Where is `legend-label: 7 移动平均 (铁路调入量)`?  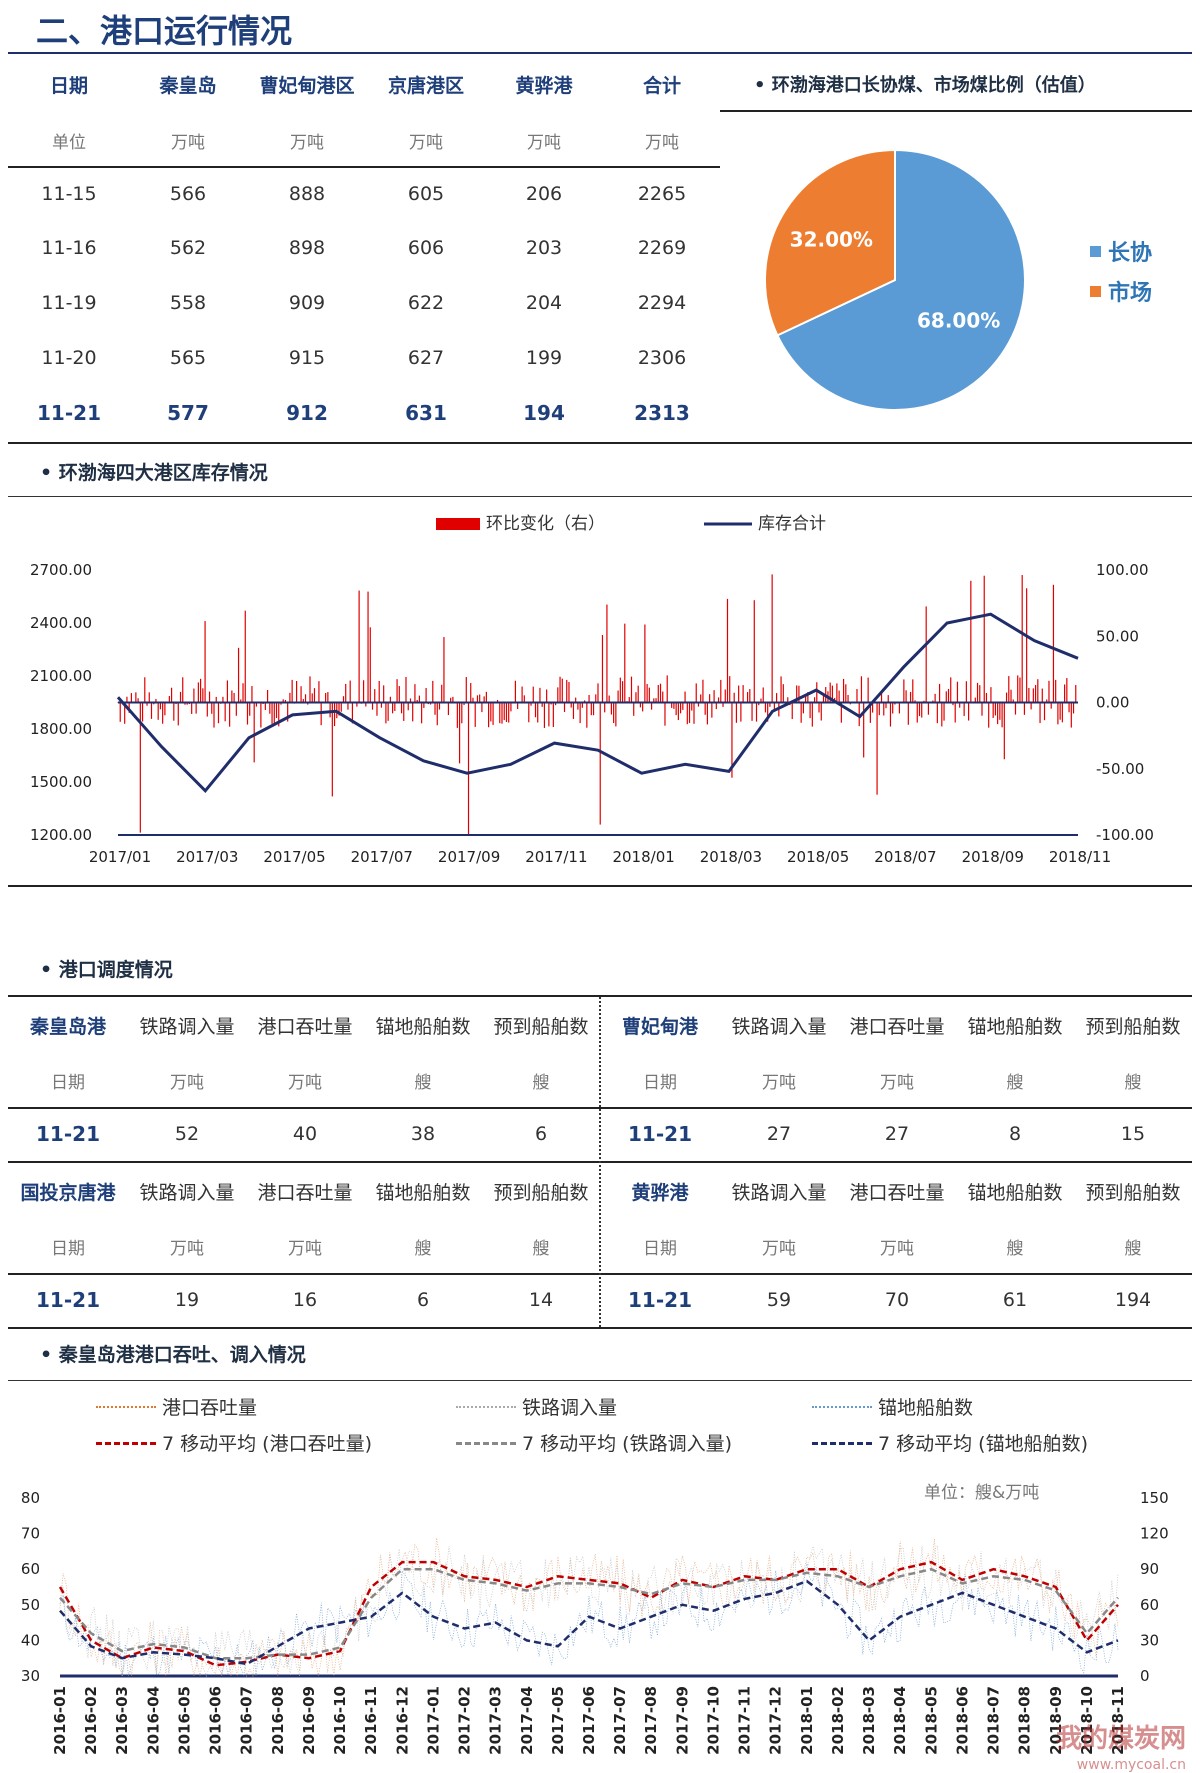 legend-label: 7 移动平均 (铁路调入量) is located at coordinates (627, 1444).